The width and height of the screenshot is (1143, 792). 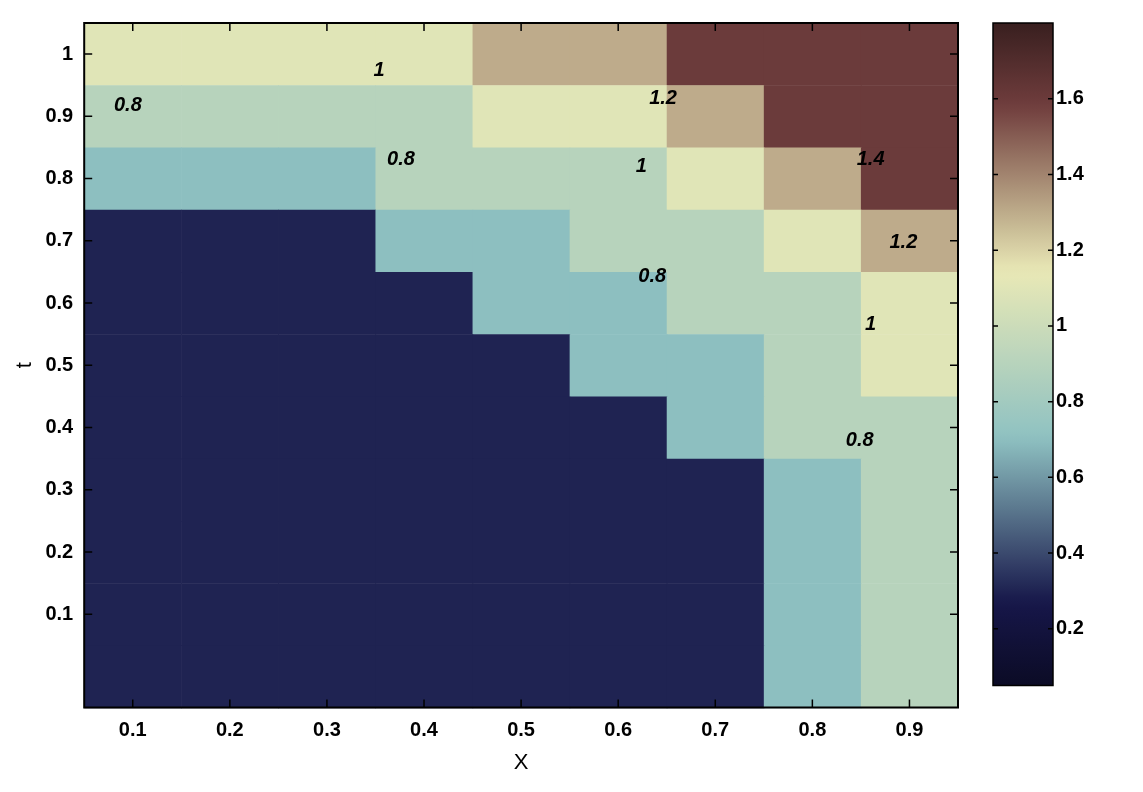 I want to click on color-bar-label: 1.6, so click(x=1070, y=97).